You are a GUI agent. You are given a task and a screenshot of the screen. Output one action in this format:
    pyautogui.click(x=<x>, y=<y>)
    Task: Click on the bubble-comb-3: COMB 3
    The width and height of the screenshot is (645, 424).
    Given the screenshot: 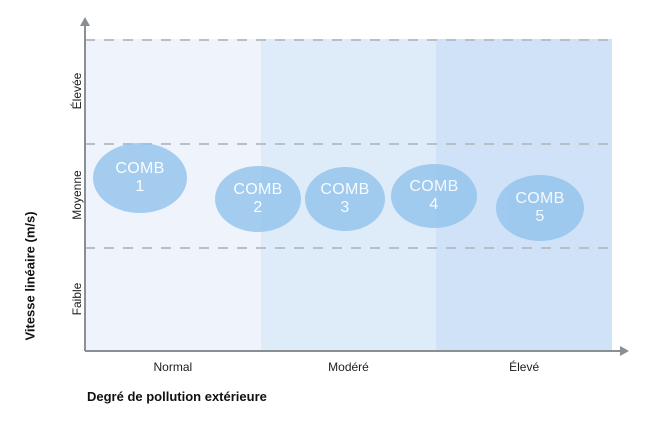 What is the action you would take?
    pyautogui.click(x=345, y=199)
    